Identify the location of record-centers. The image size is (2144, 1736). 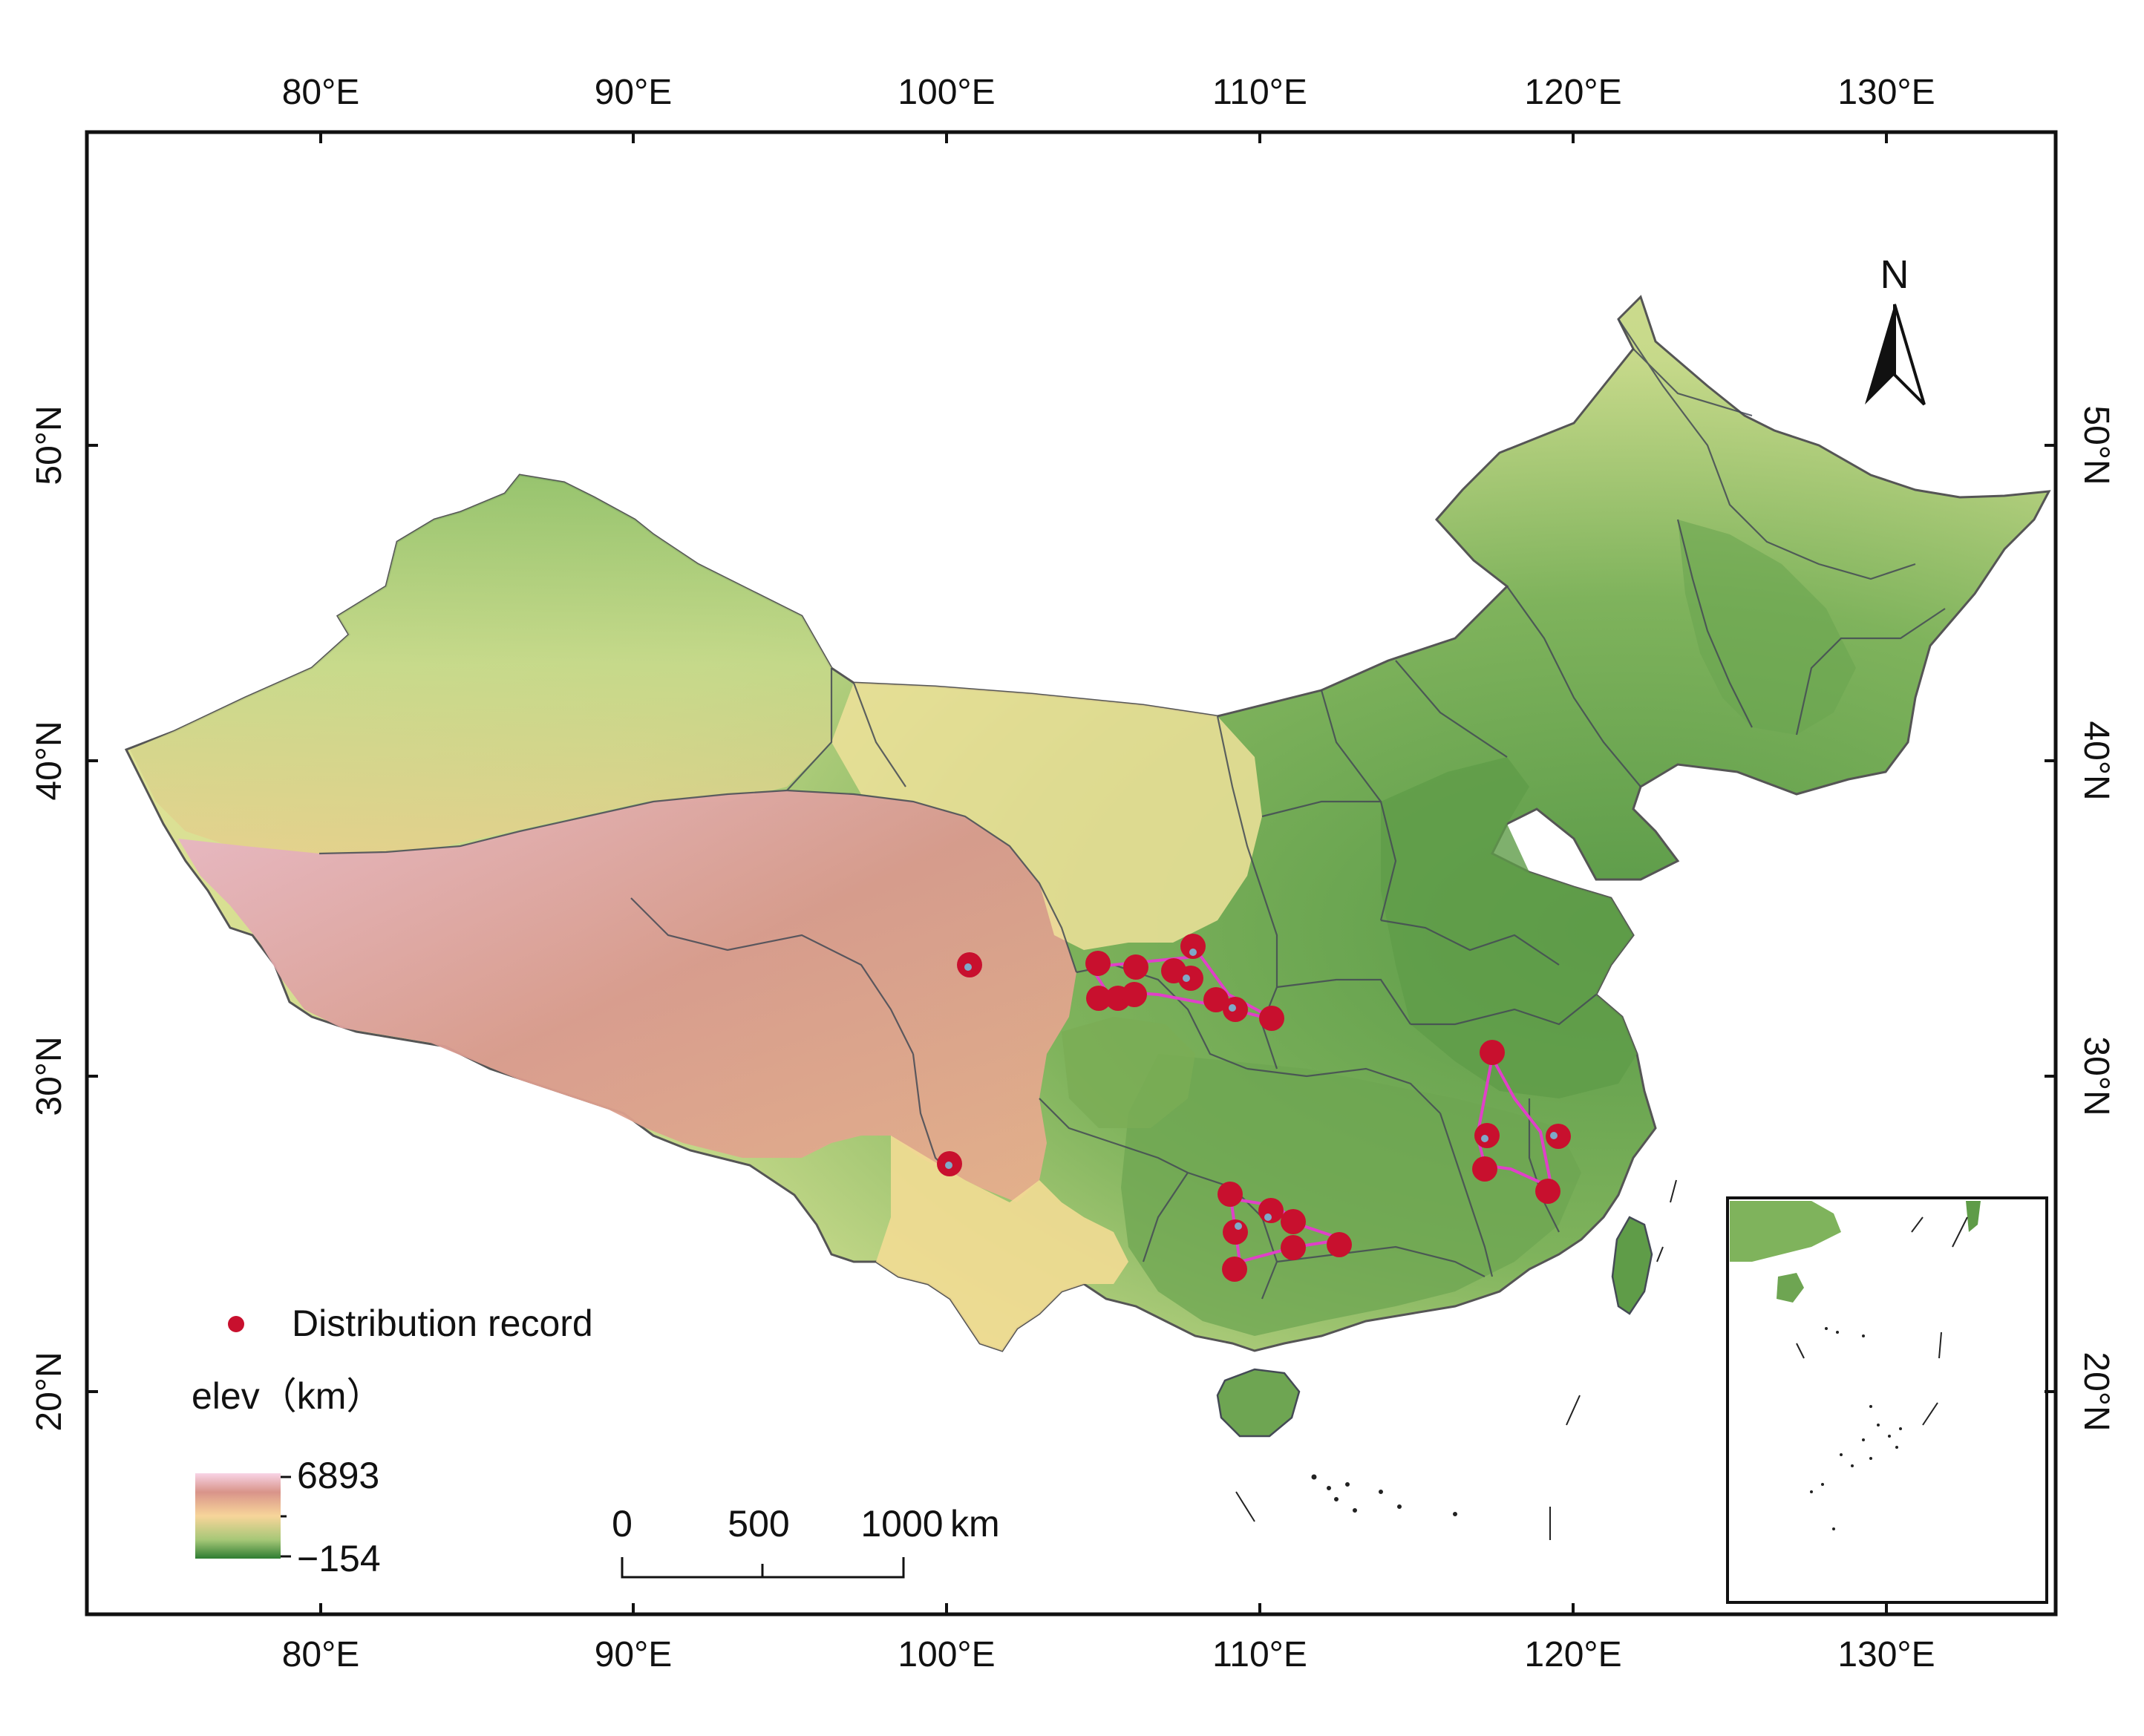
(1251, 1089).